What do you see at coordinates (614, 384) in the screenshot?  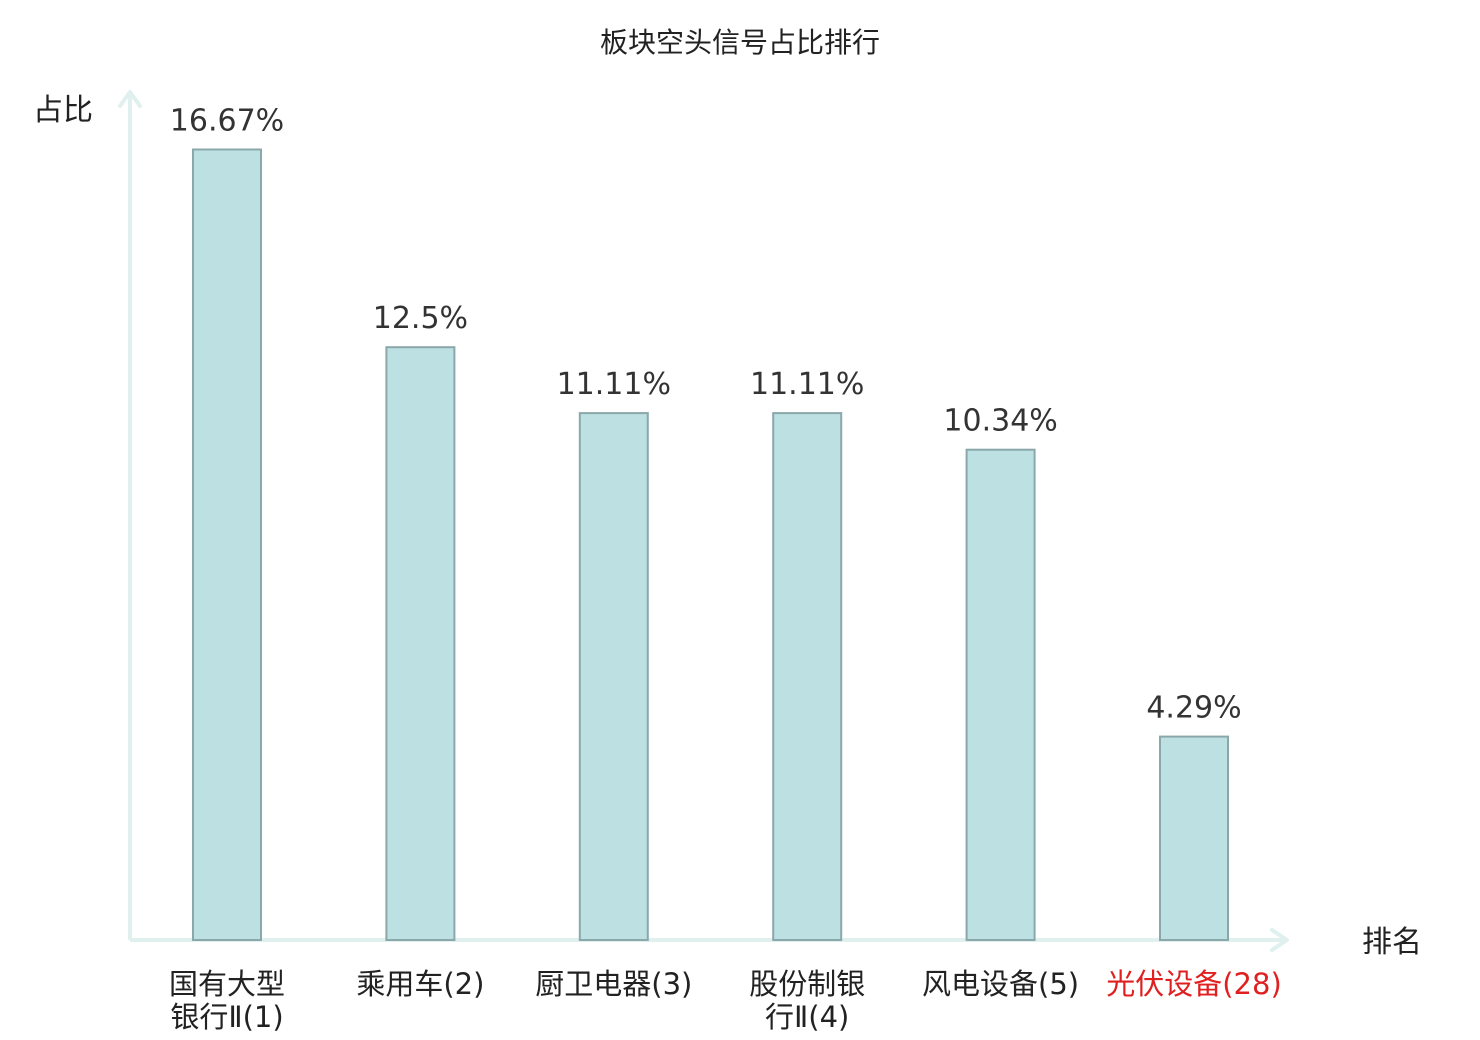 I see `bar-value-label-3: 11.11%` at bounding box center [614, 384].